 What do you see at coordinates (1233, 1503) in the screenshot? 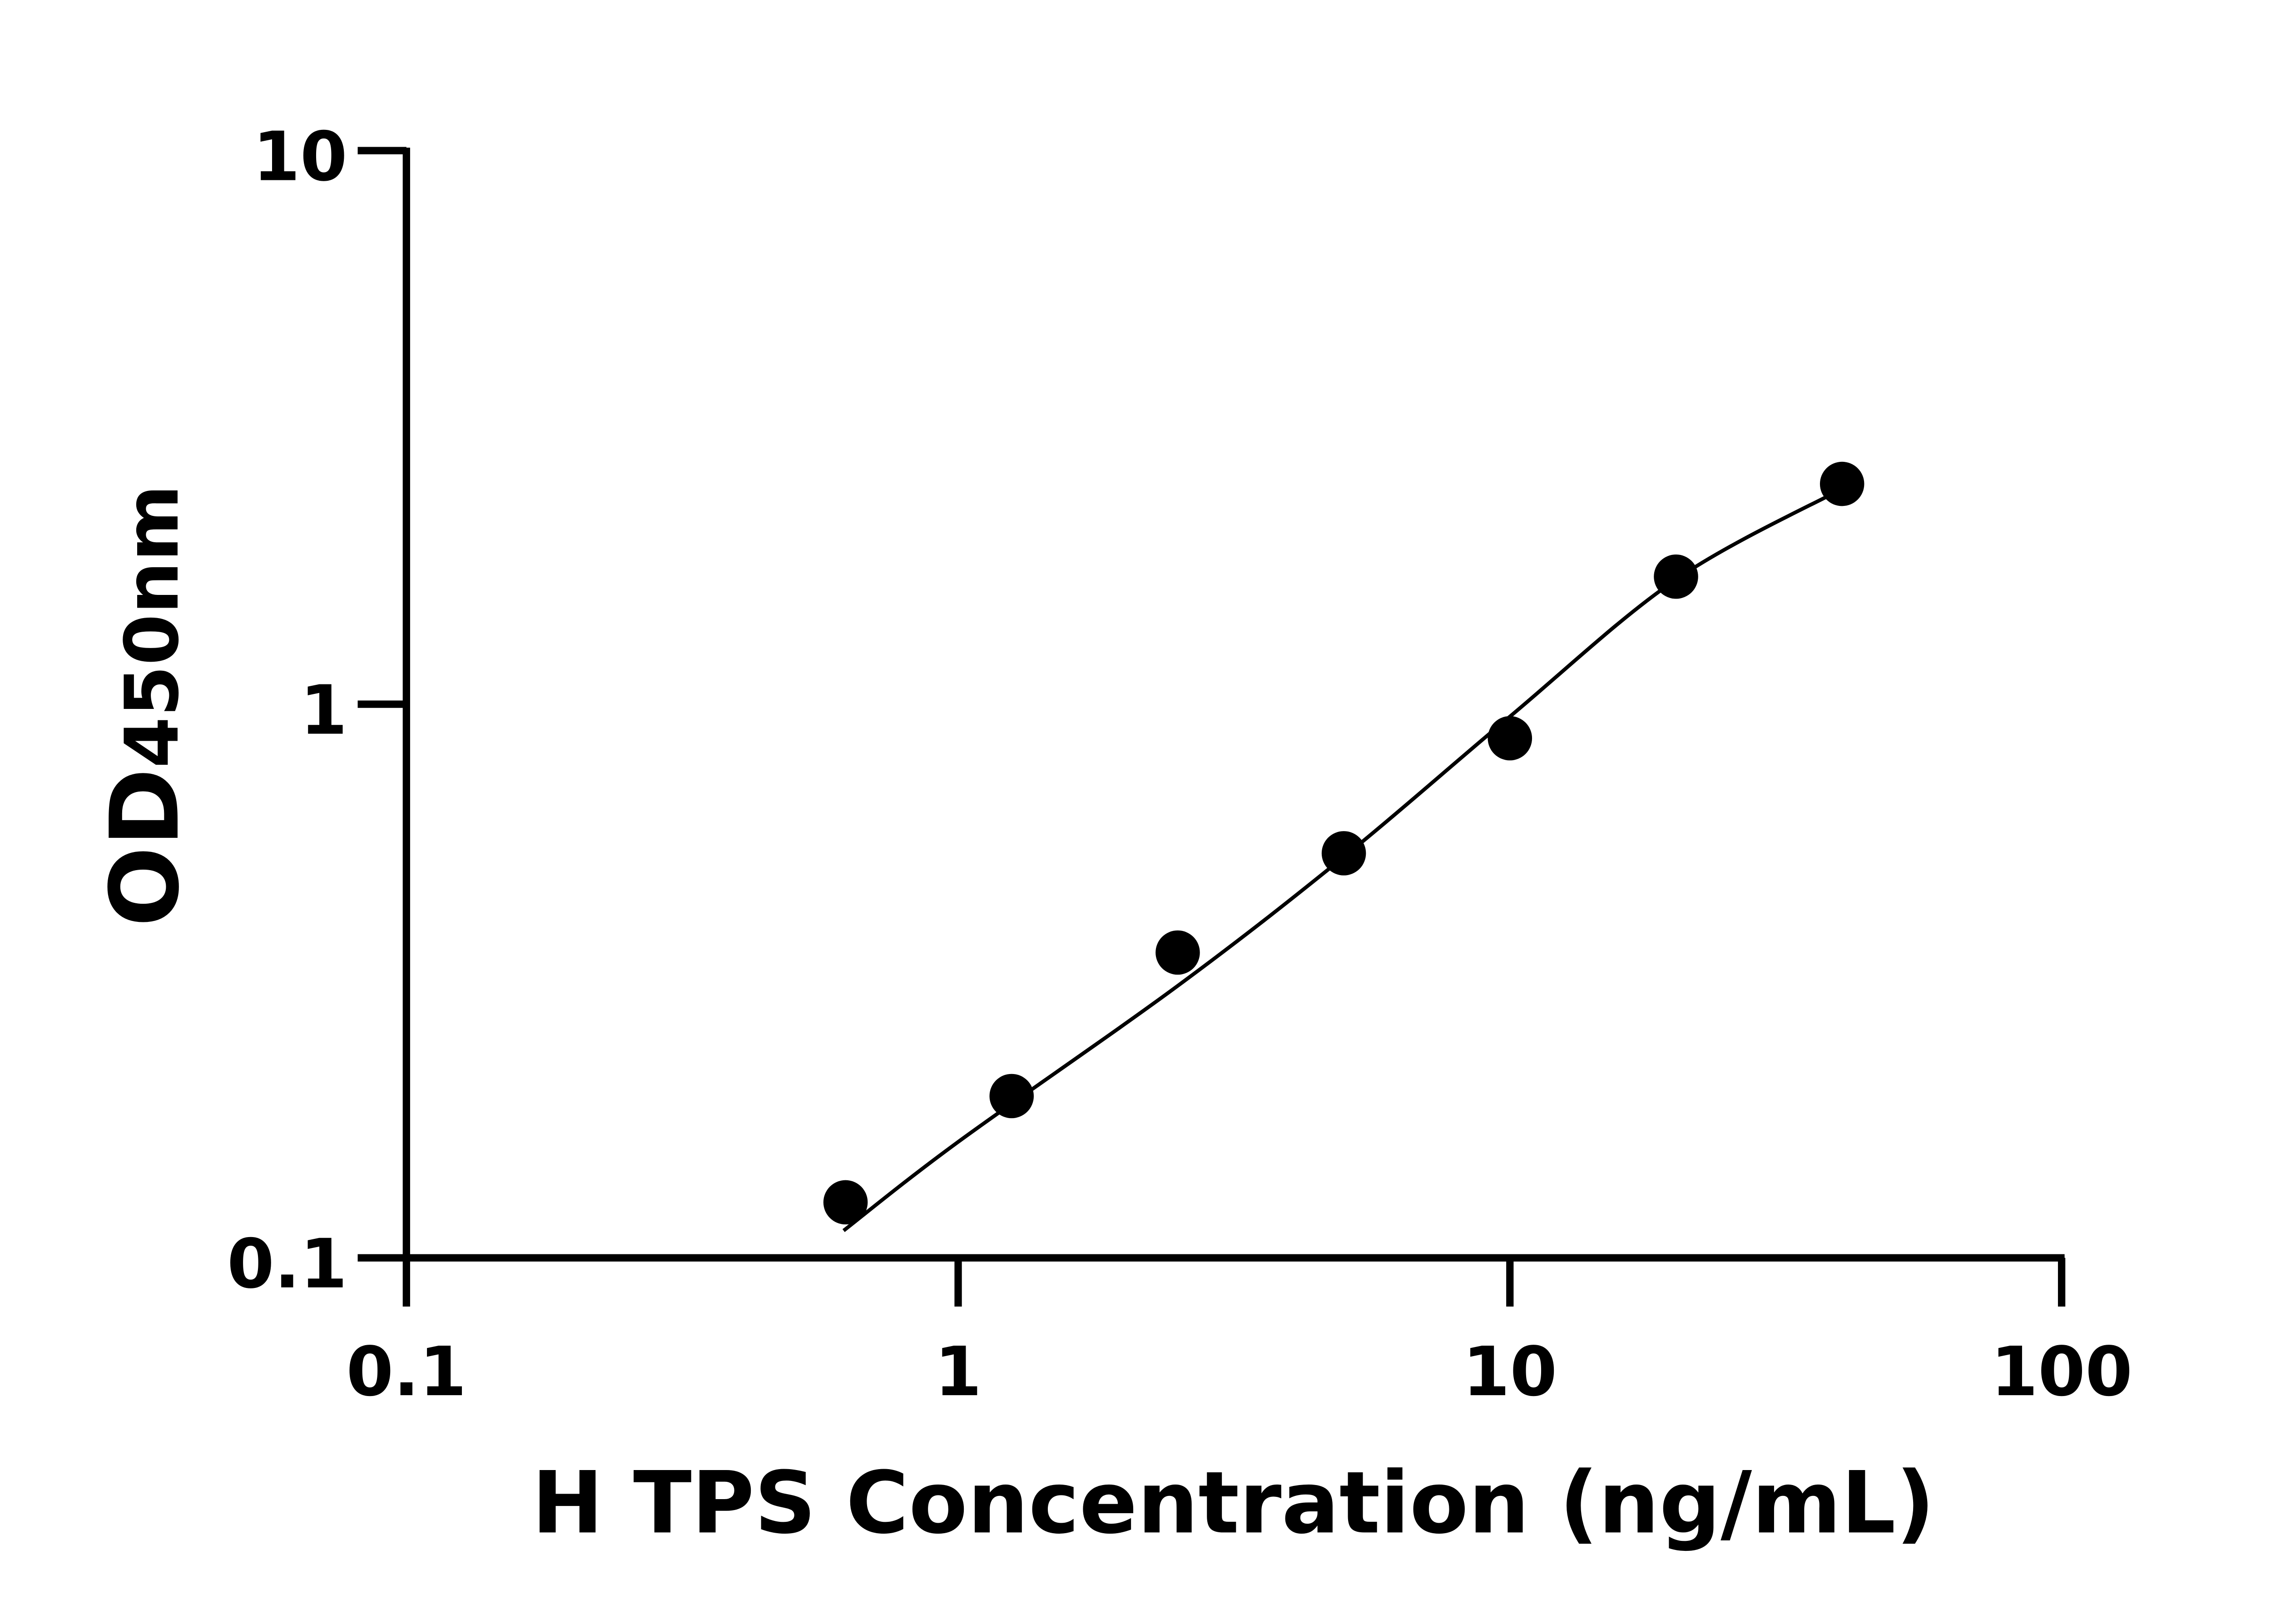
I see `x-axis-title: H TPS Concentration (ng/mL)` at bounding box center [1233, 1503].